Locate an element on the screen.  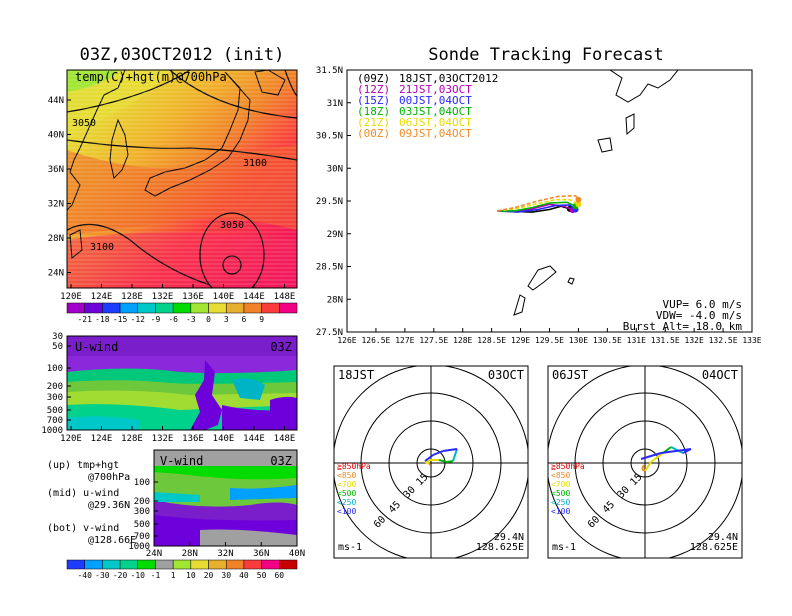
track-legend-jst: 06JST,04OCT is located at coordinates (435, 122).